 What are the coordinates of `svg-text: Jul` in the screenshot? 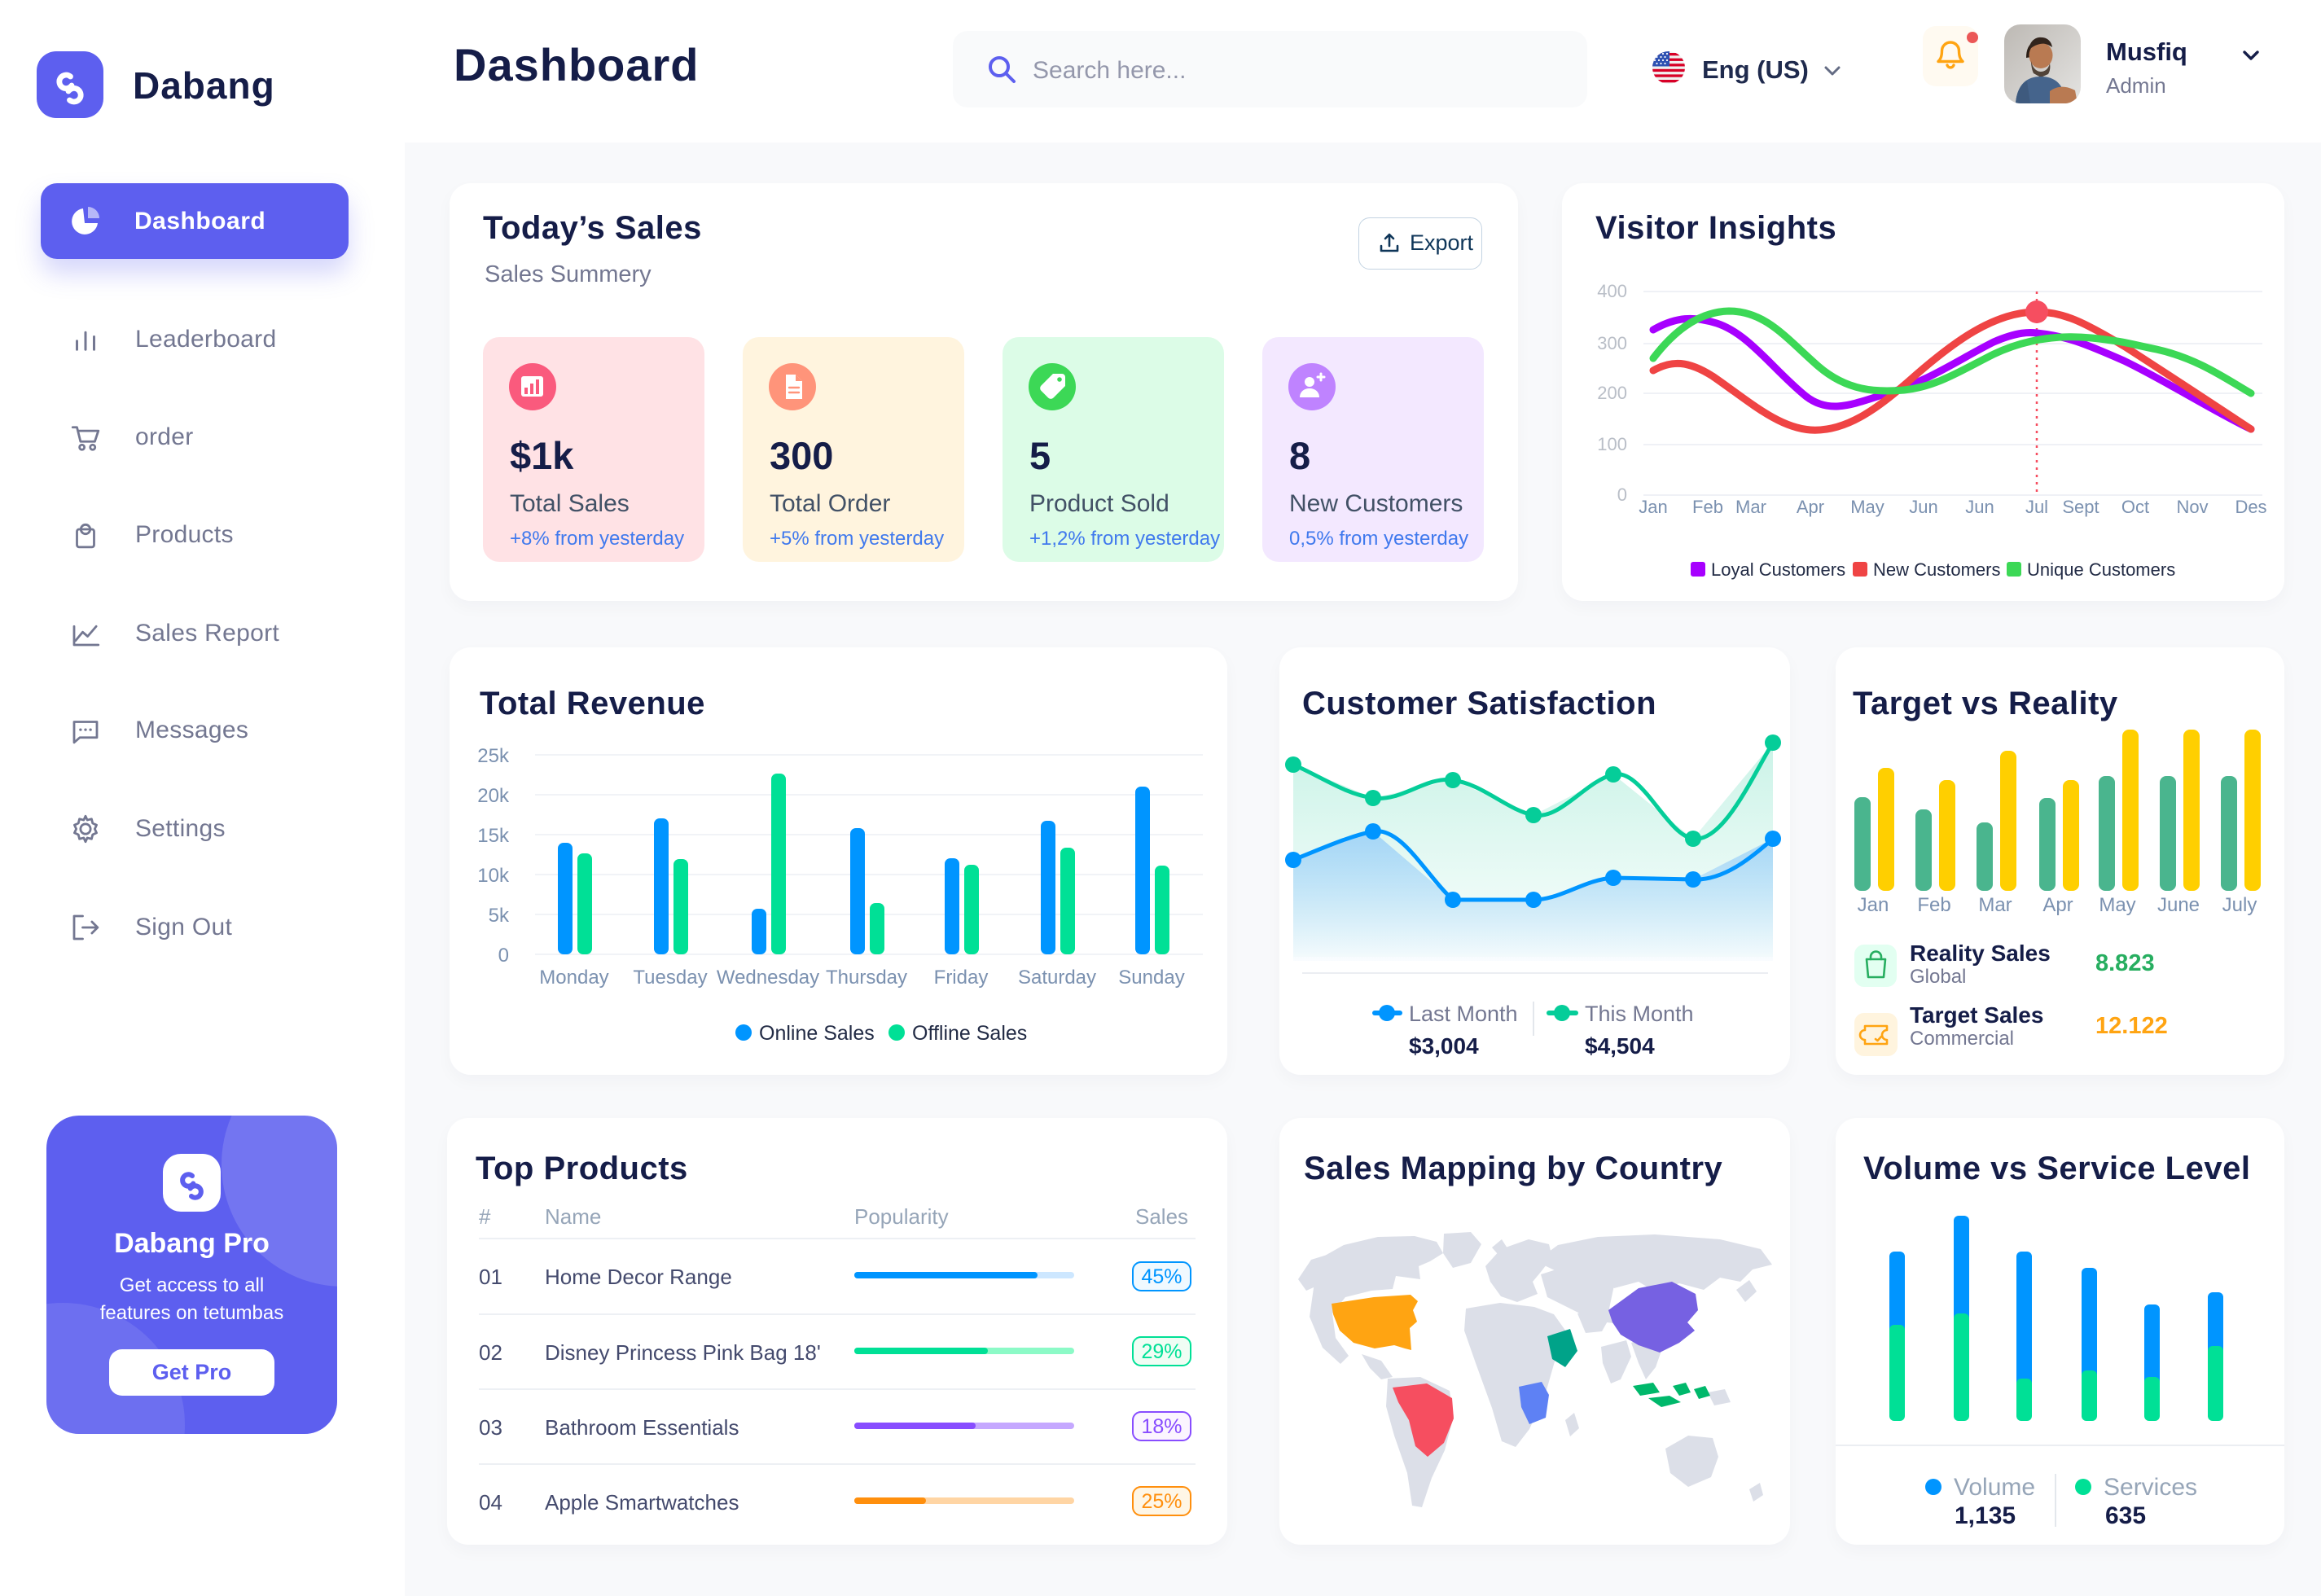 It's located at (2036, 507).